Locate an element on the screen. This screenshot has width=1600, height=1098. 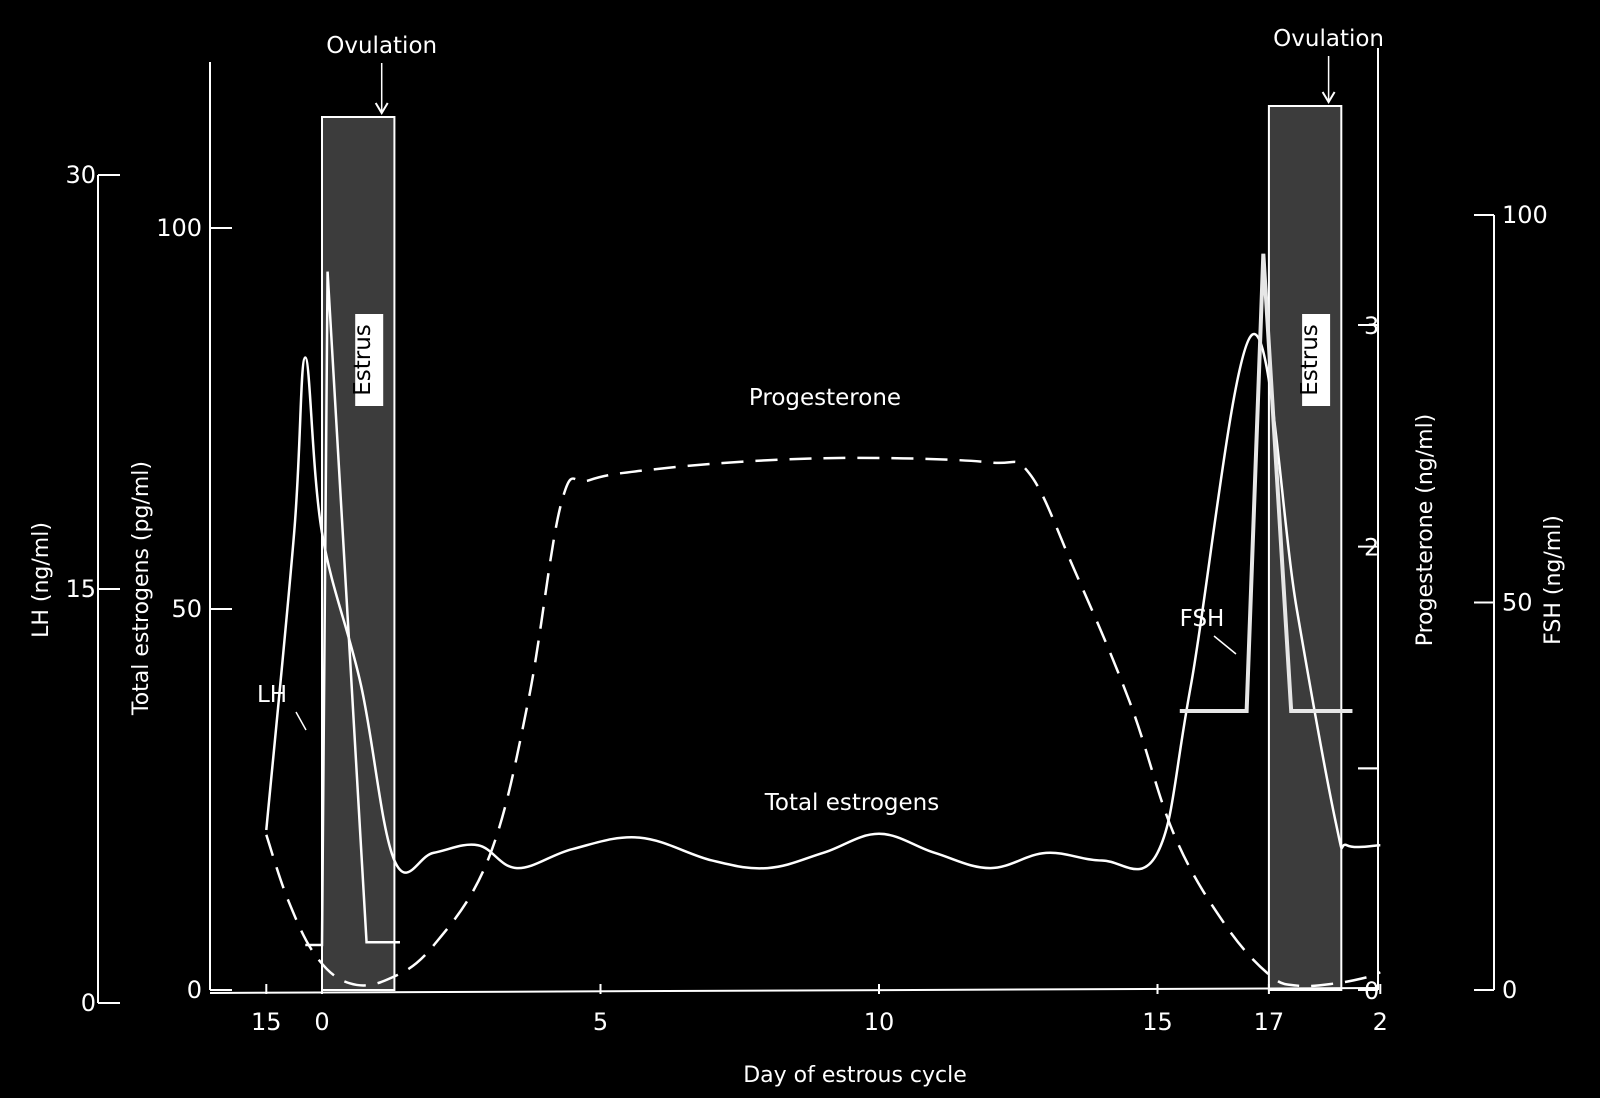
series-lh is located at coordinates (352, 609).